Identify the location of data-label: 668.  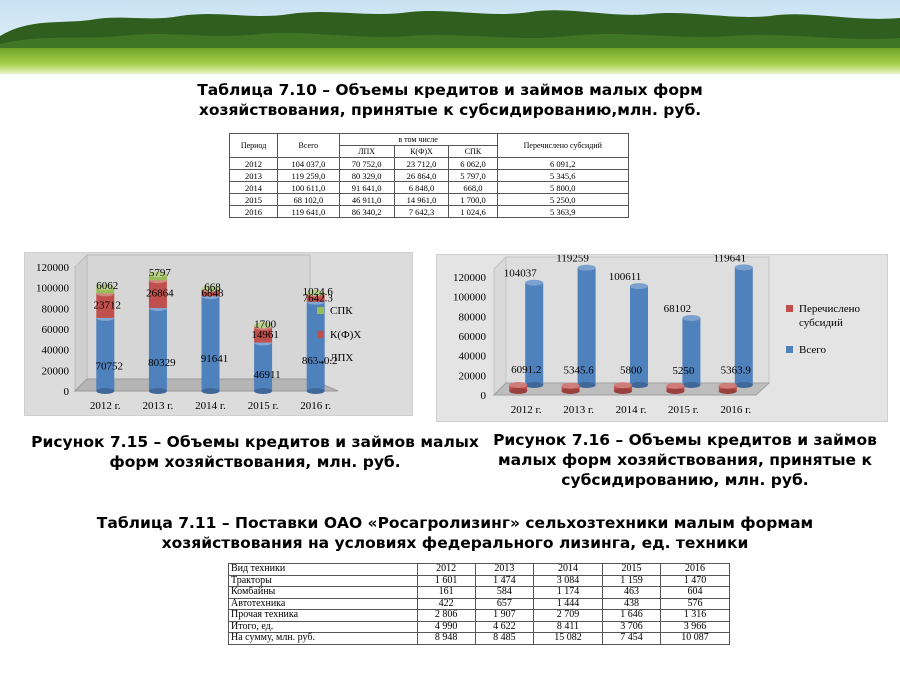
(212, 288).